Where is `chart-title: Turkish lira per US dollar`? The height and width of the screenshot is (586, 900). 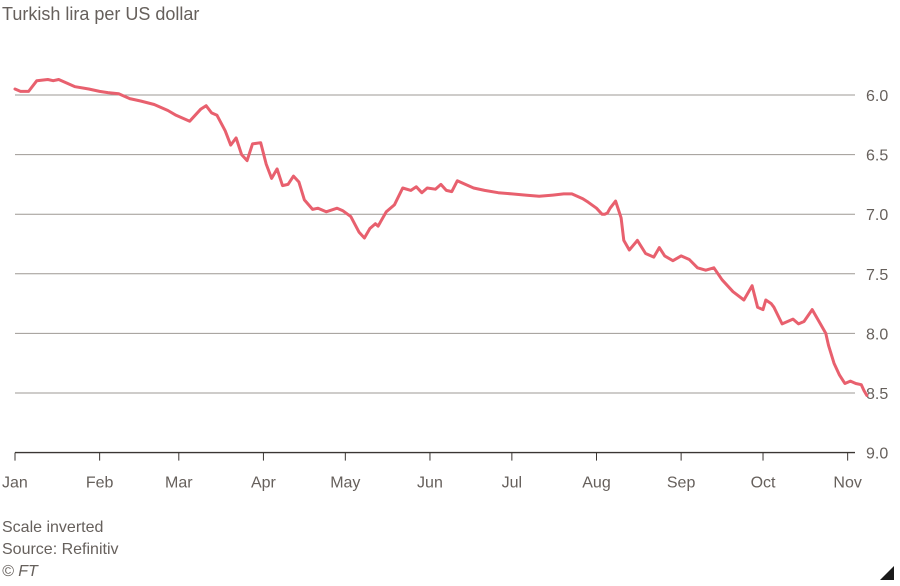 chart-title: Turkish lira per US dollar is located at coordinates (101, 14).